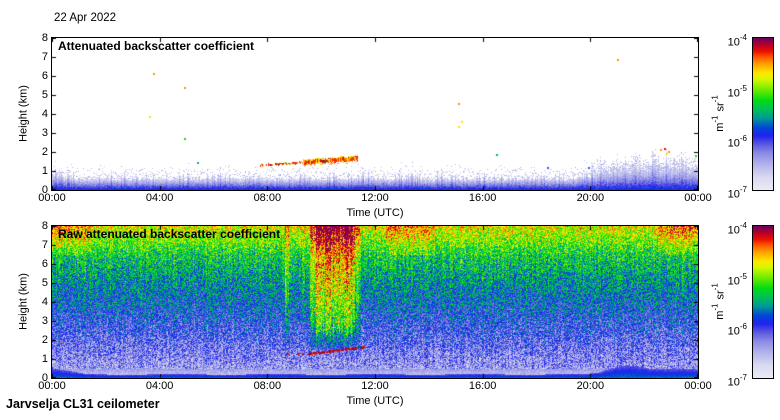  I want to click on y-tick-label-bottom: 7, so click(44, 245).